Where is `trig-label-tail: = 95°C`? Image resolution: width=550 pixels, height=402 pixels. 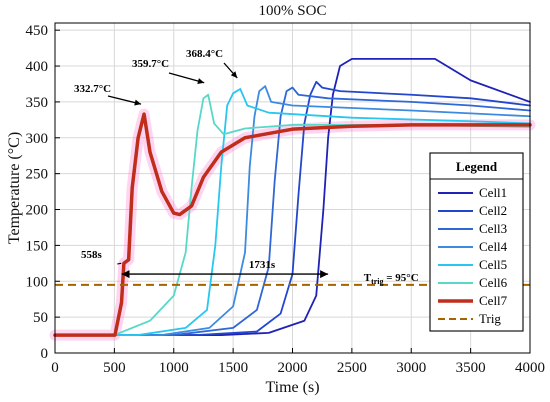 trig-label-tail: = 95°C is located at coordinates (401, 278).